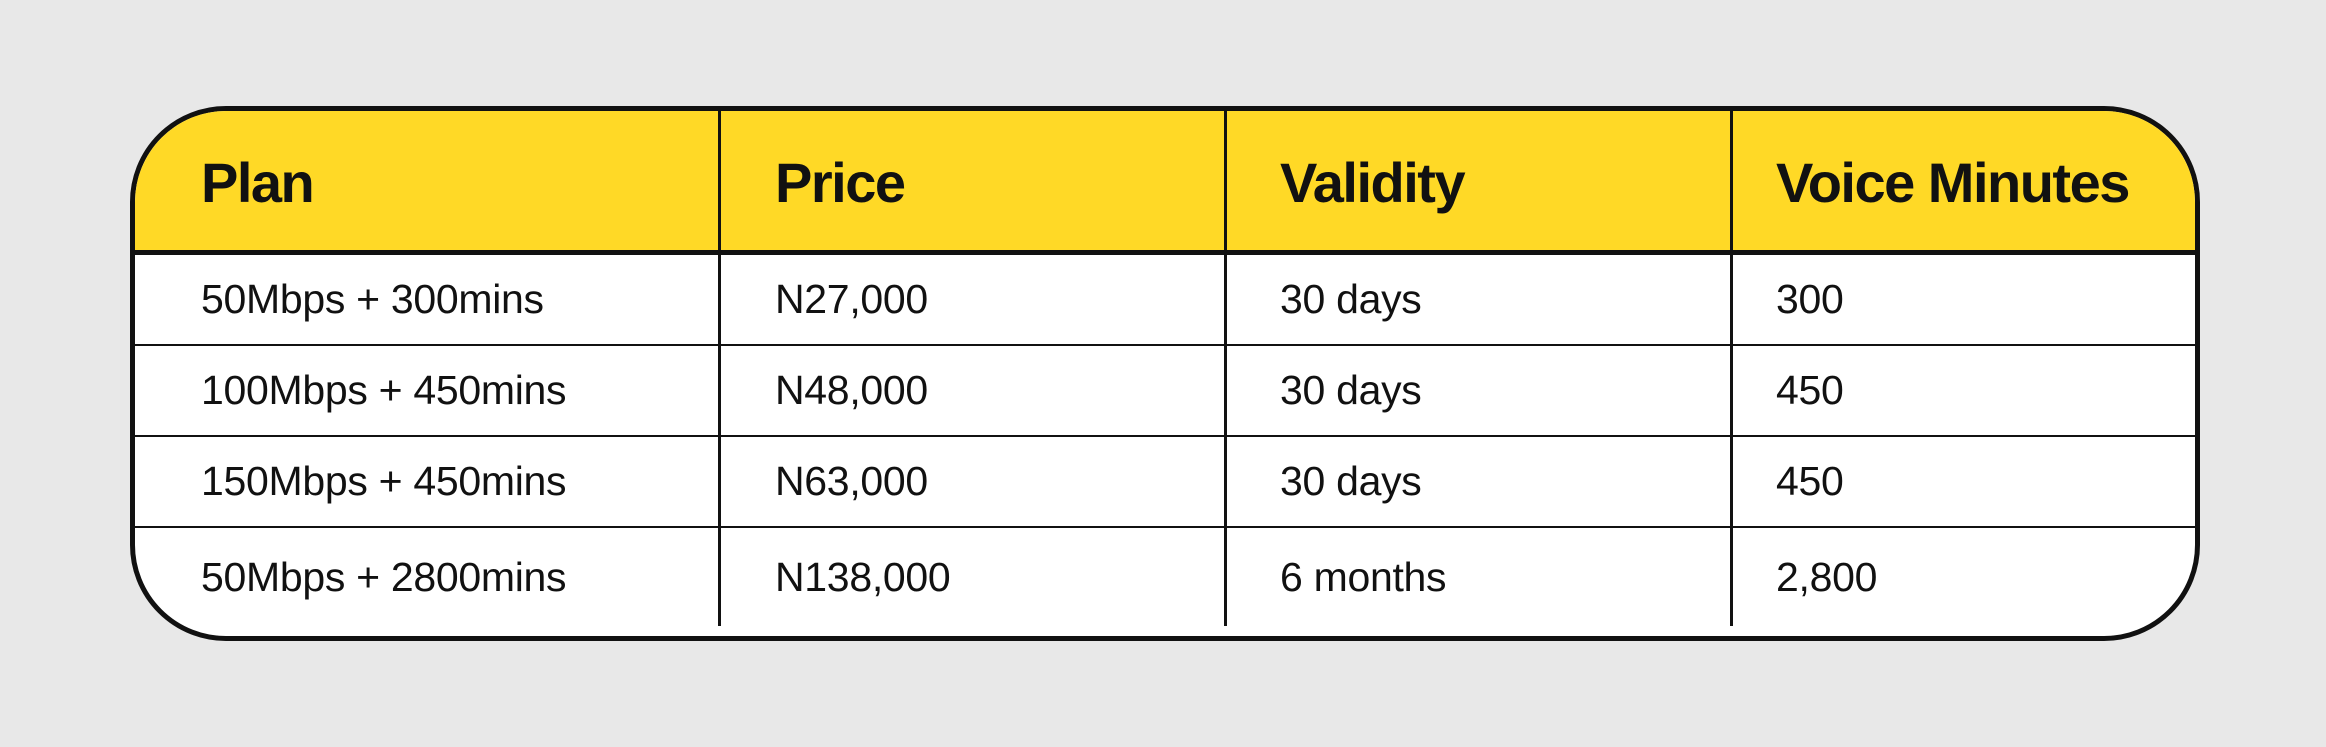  I want to click on cell-plan: 100Mbps + 450mins, so click(426, 391).